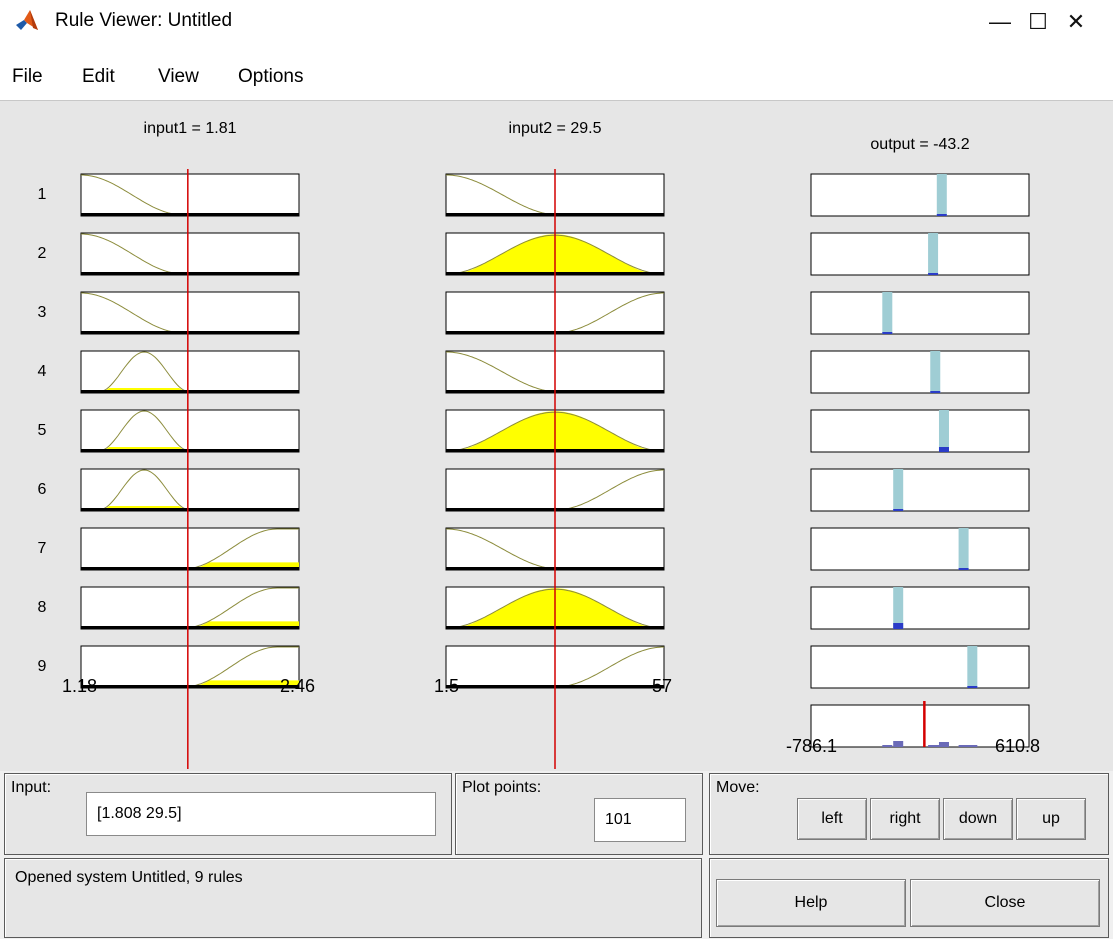 This screenshot has width=1113, height=939. I want to click on rule6-output-bar, so click(898, 490).